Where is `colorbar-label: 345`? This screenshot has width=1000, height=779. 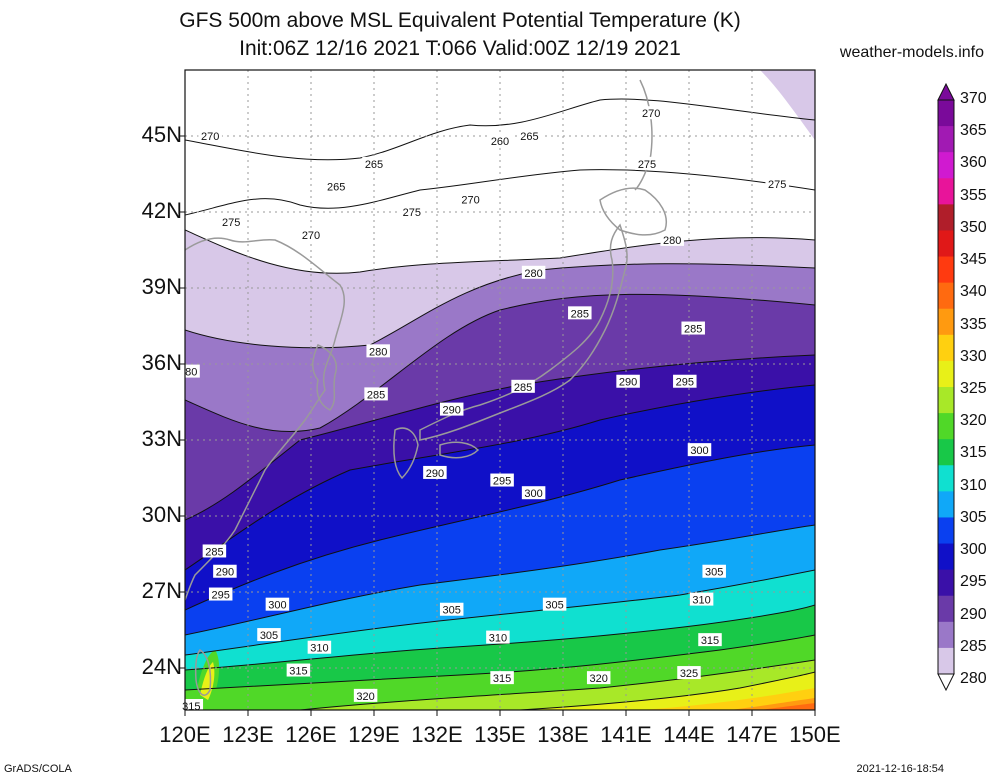 colorbar-label: 345 is located at coordinates (973, 260).